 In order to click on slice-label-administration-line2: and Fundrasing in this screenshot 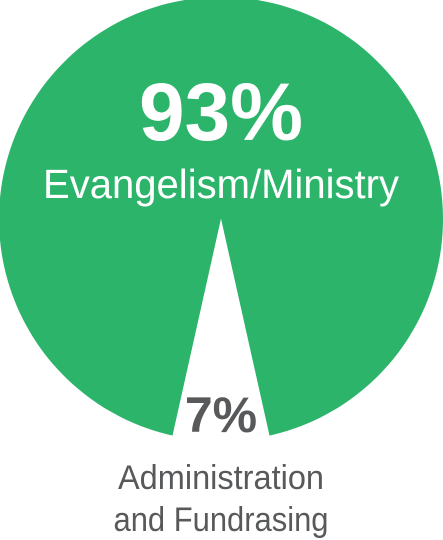, I will do `click(221, 520)`.